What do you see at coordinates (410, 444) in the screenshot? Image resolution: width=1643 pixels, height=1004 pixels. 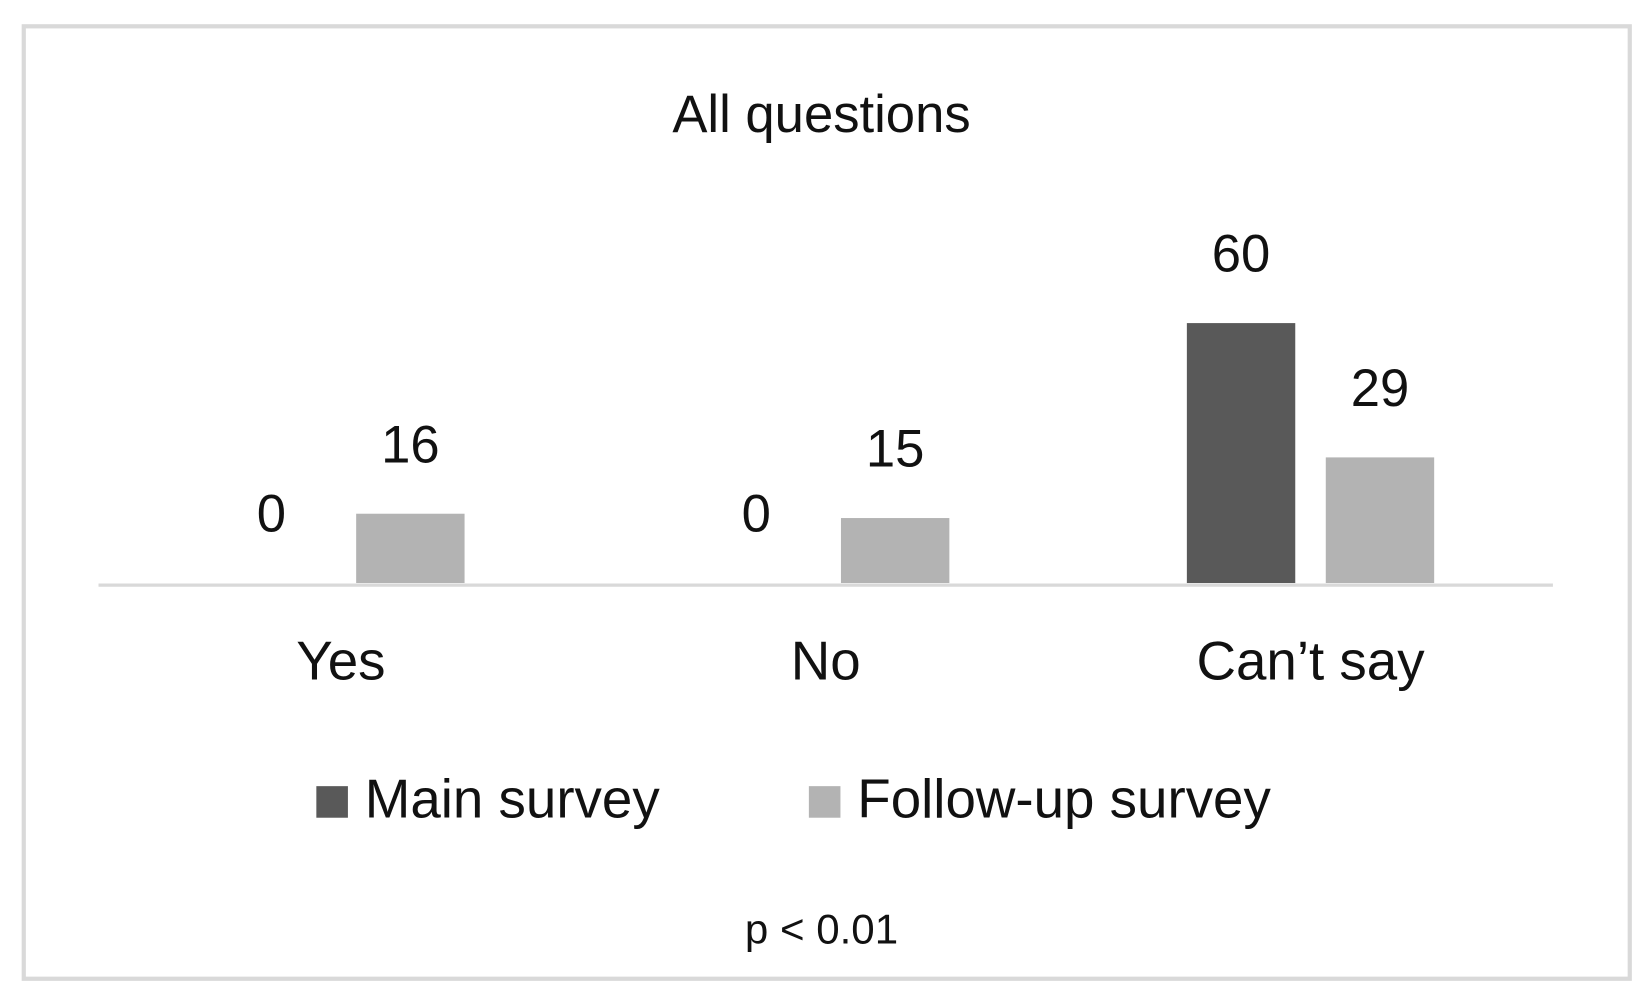 I see `data-label: 16` at bounding box center [410, 444].